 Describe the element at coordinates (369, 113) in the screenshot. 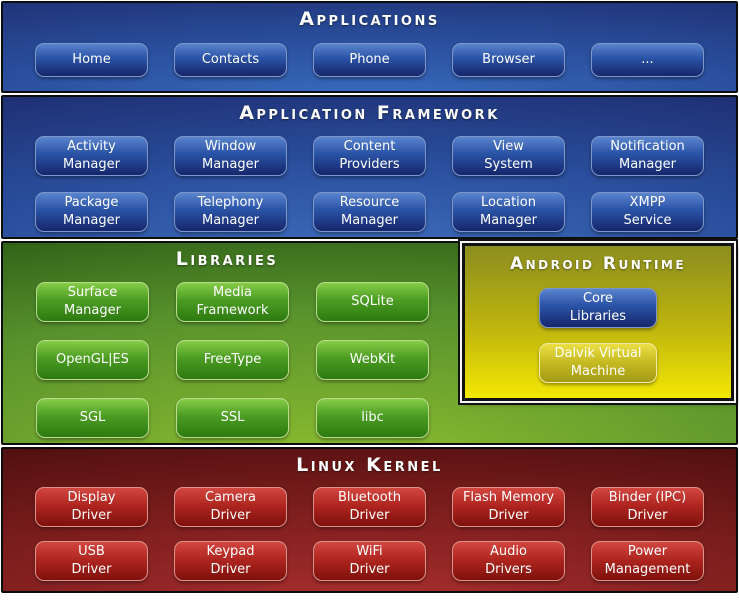

I see `application-framework-title: Application Framework` at that location.